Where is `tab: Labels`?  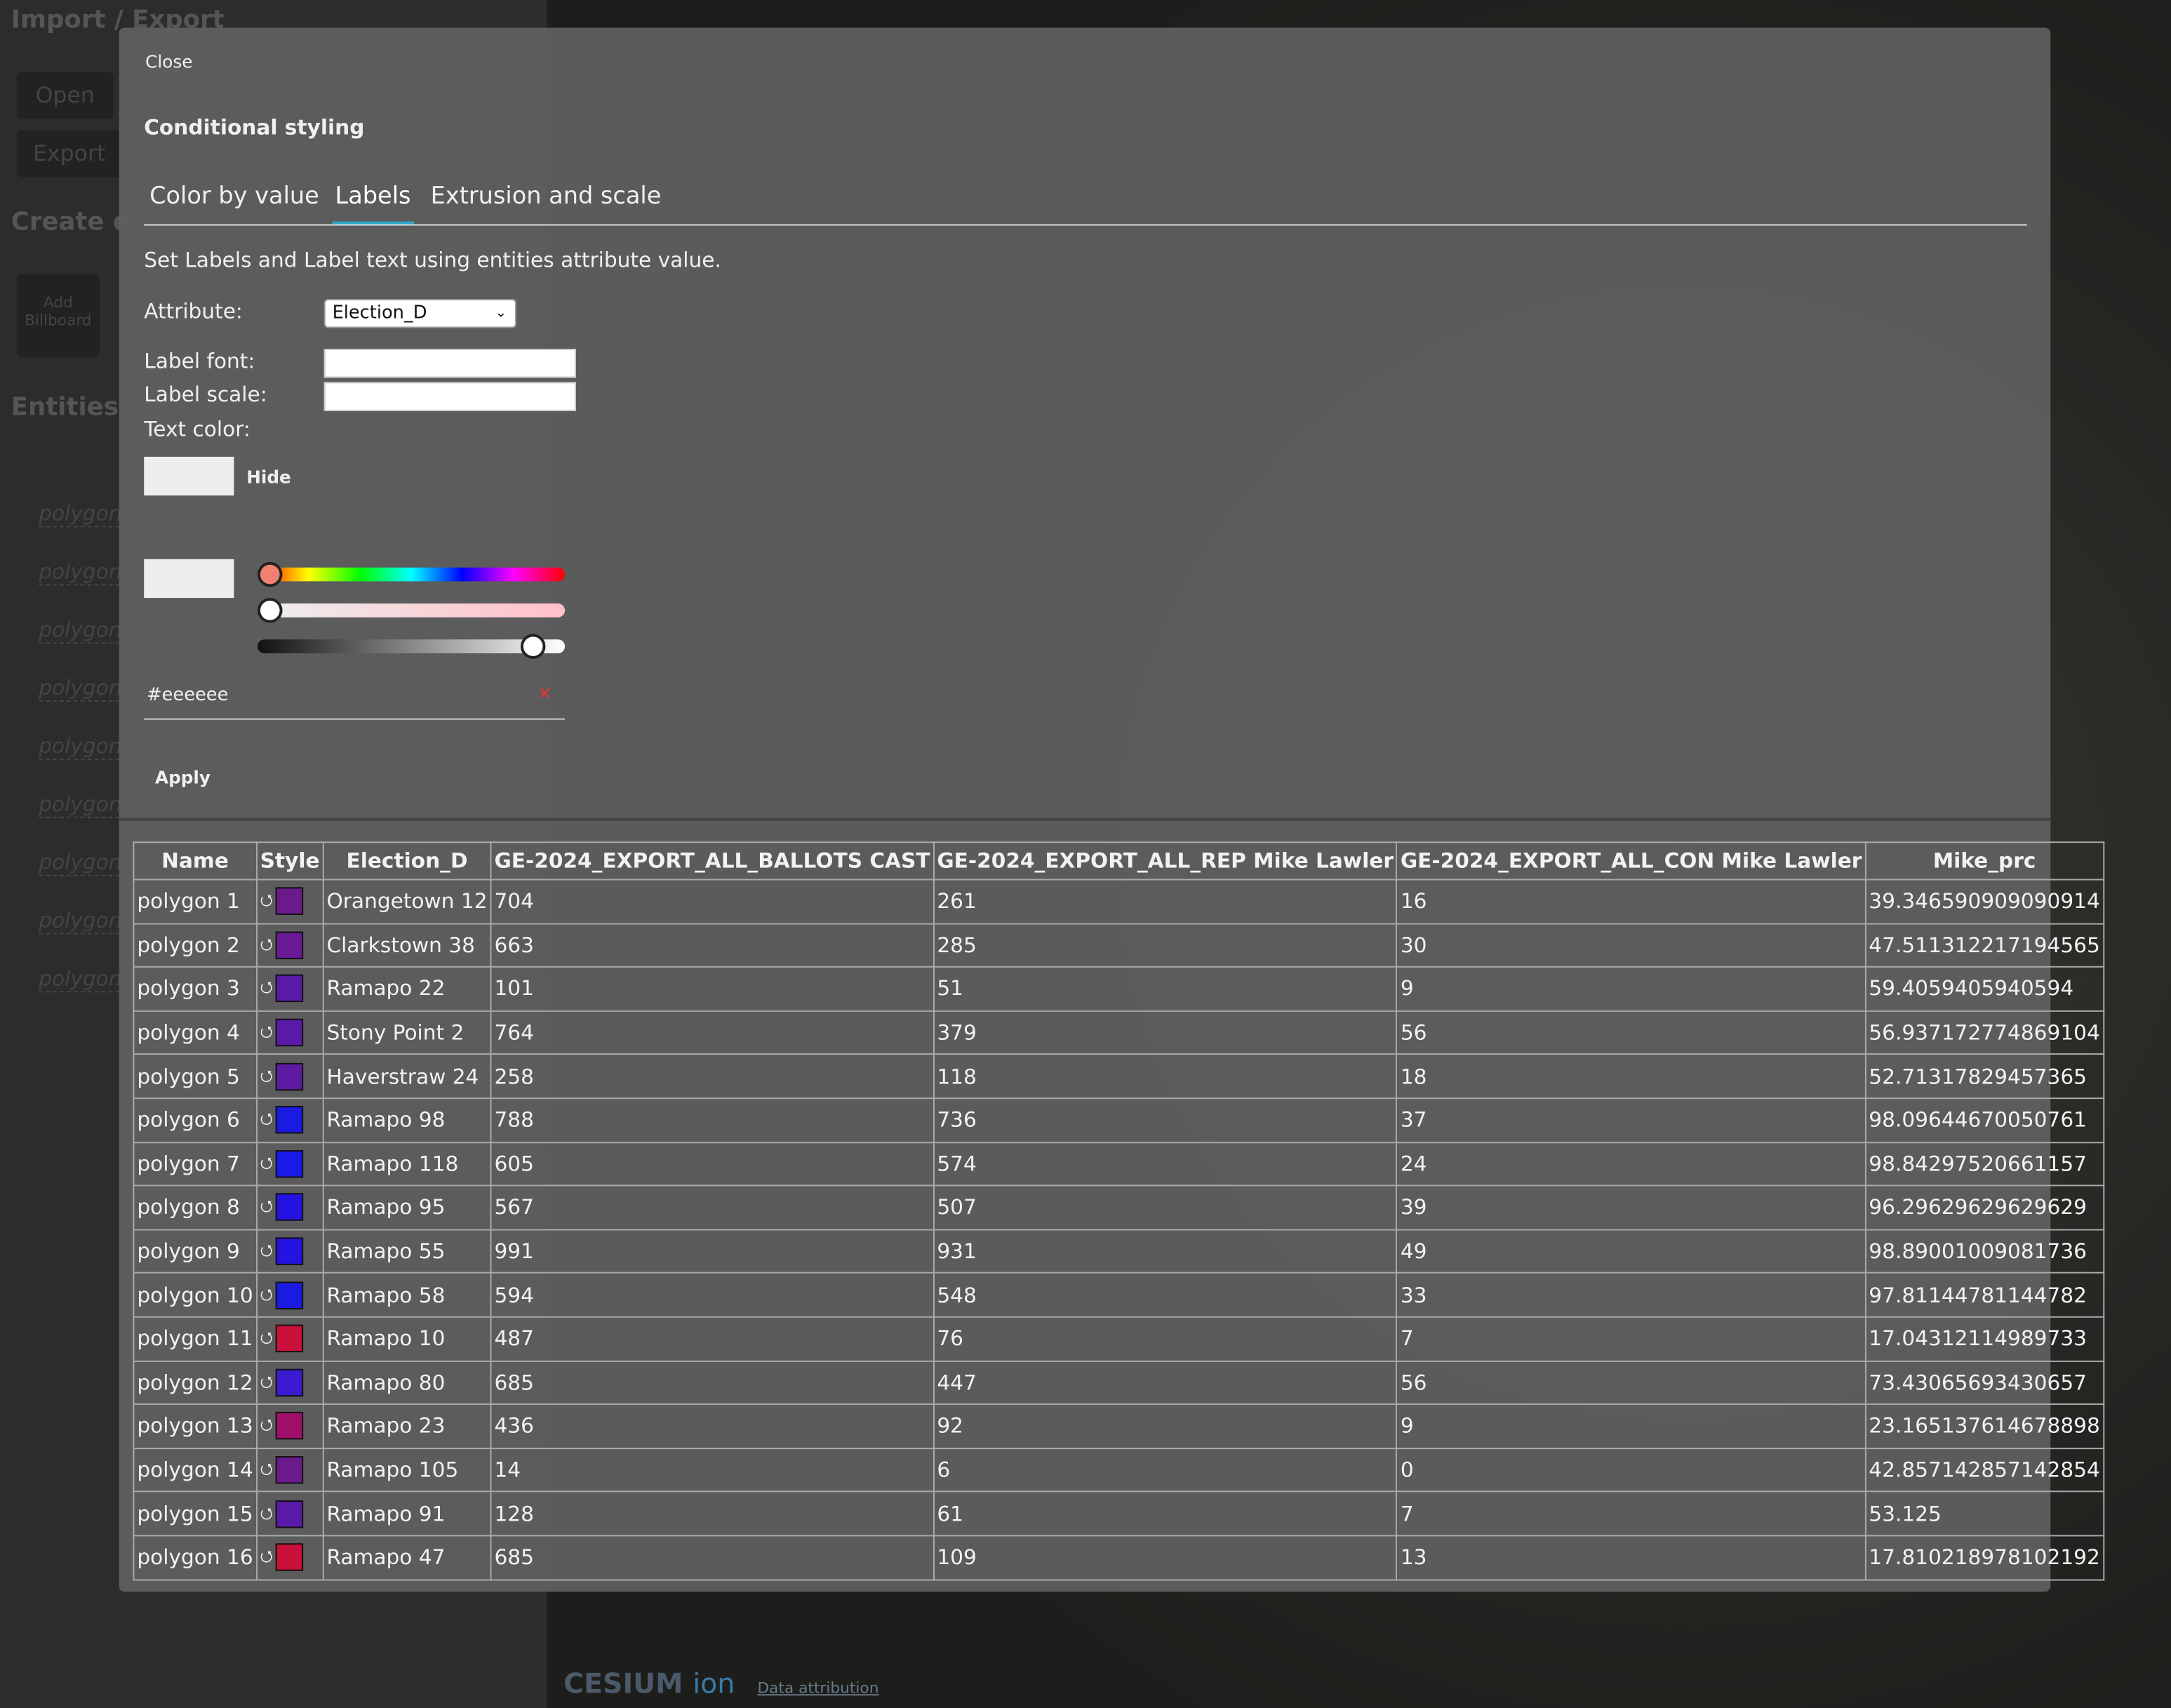 tab: Labels is located at coordinates (373, 196).